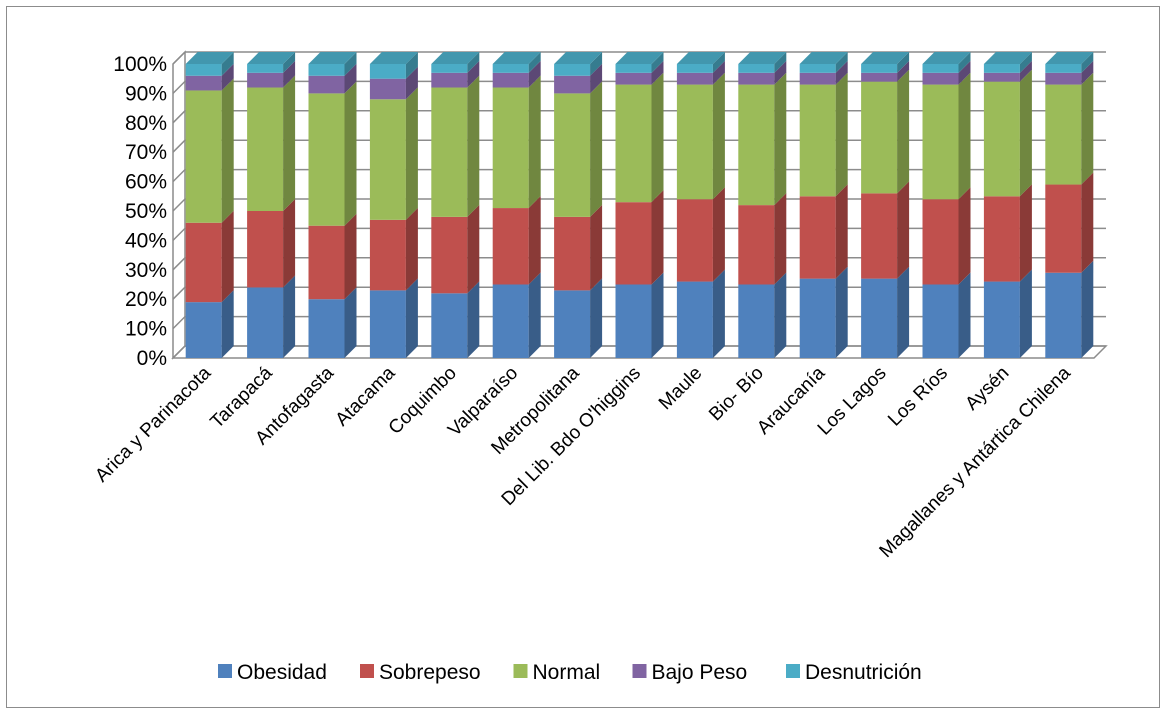 The width and height of the screenshot is (1166, 715). I want to click on legend-item: Normal, so click(556, 672).